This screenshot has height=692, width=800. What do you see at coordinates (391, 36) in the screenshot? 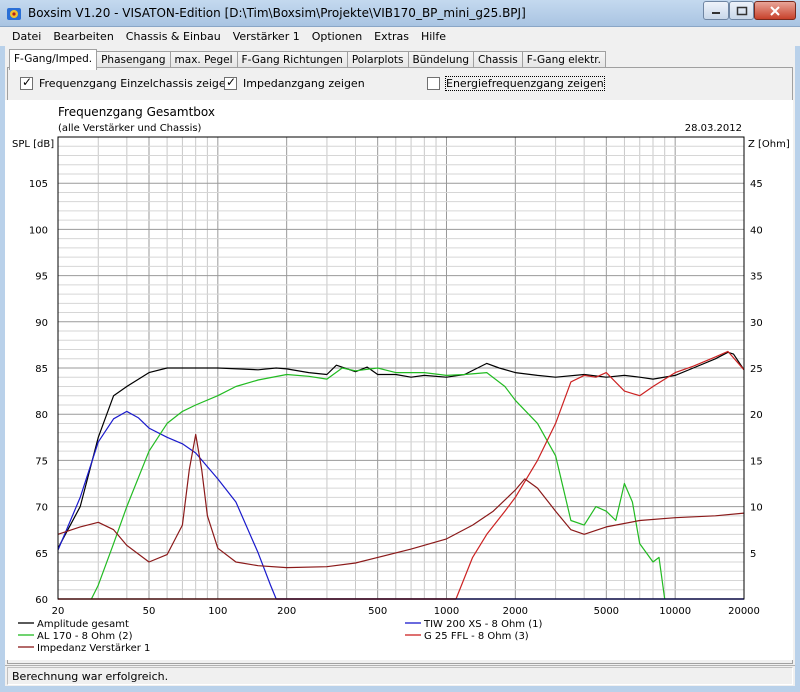
I see `menu-extras: Extras` at bounding box center [391, 36].